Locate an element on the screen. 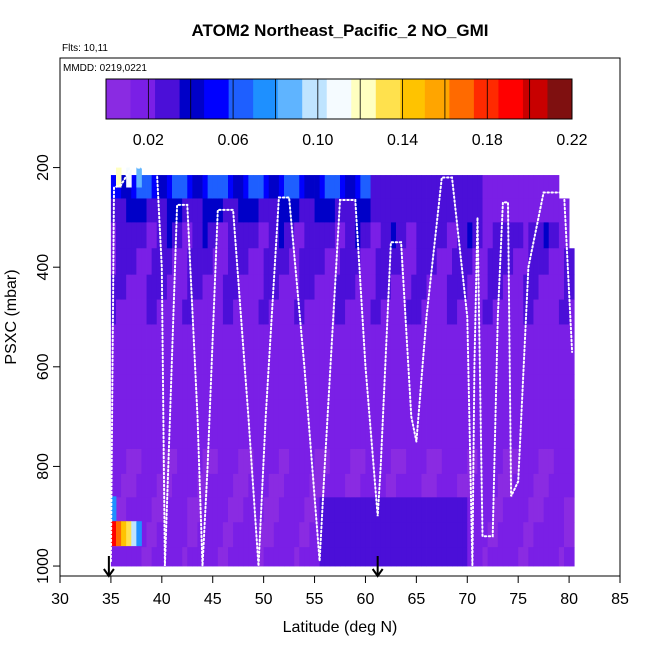 Image resolution: width=650 pixels, height=650 pixels. x-tick-label: 75 is located at coordinates (518, 599).